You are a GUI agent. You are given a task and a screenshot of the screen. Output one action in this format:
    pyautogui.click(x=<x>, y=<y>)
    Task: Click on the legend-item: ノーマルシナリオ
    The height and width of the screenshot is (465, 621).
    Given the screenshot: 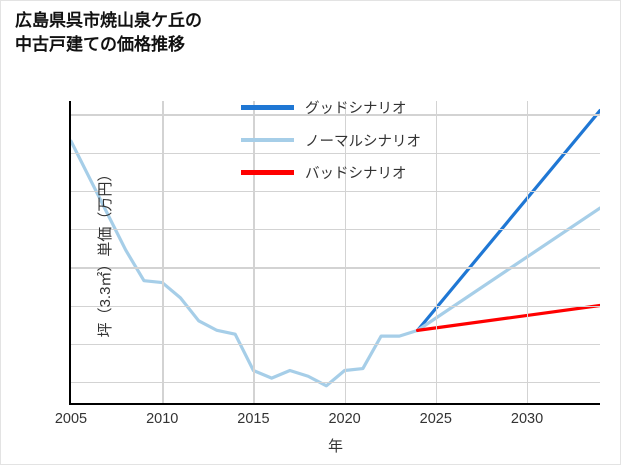 What is the action you would take?
    pyautogui.click(x=331, y=140)
    